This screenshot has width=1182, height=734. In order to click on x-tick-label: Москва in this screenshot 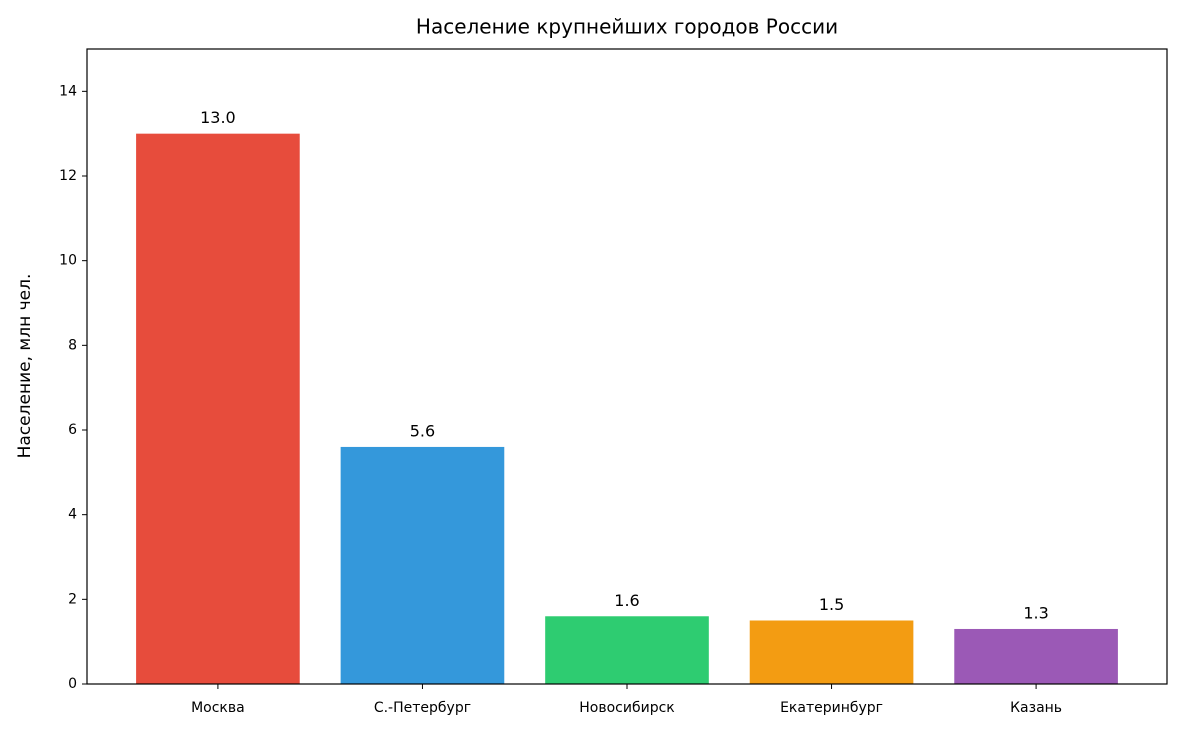, I will do `click(218, 708)`.